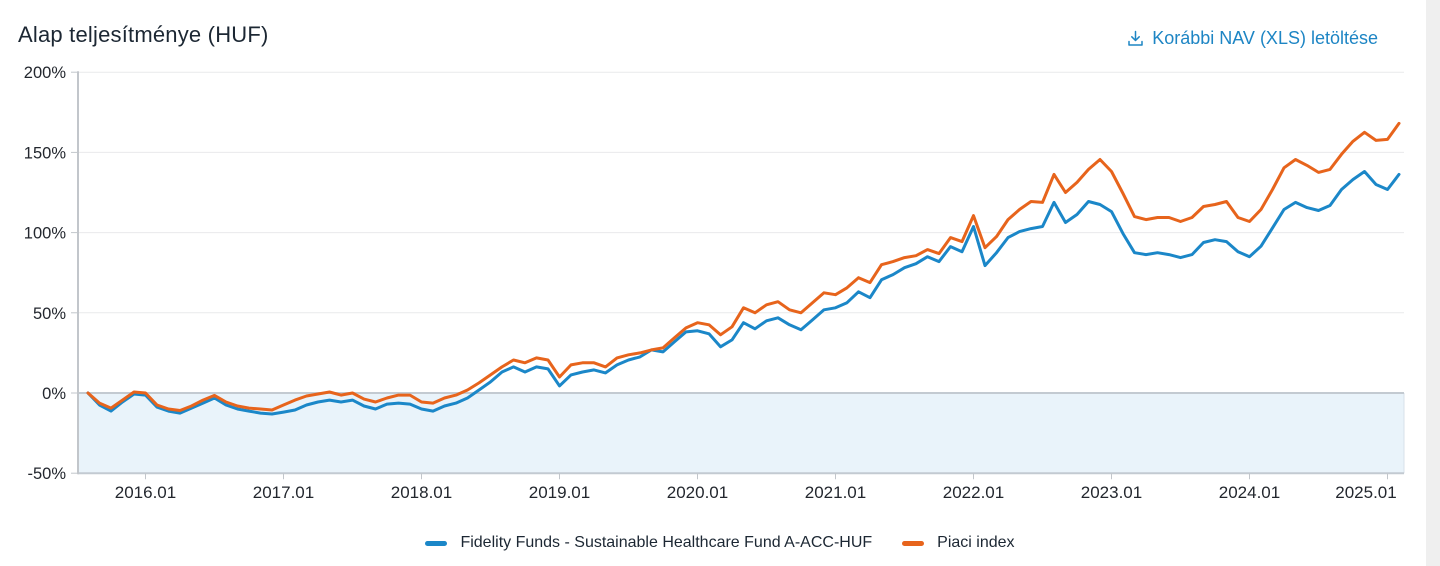  I want to click on y-tick-label: -50%, so click(46, 474).